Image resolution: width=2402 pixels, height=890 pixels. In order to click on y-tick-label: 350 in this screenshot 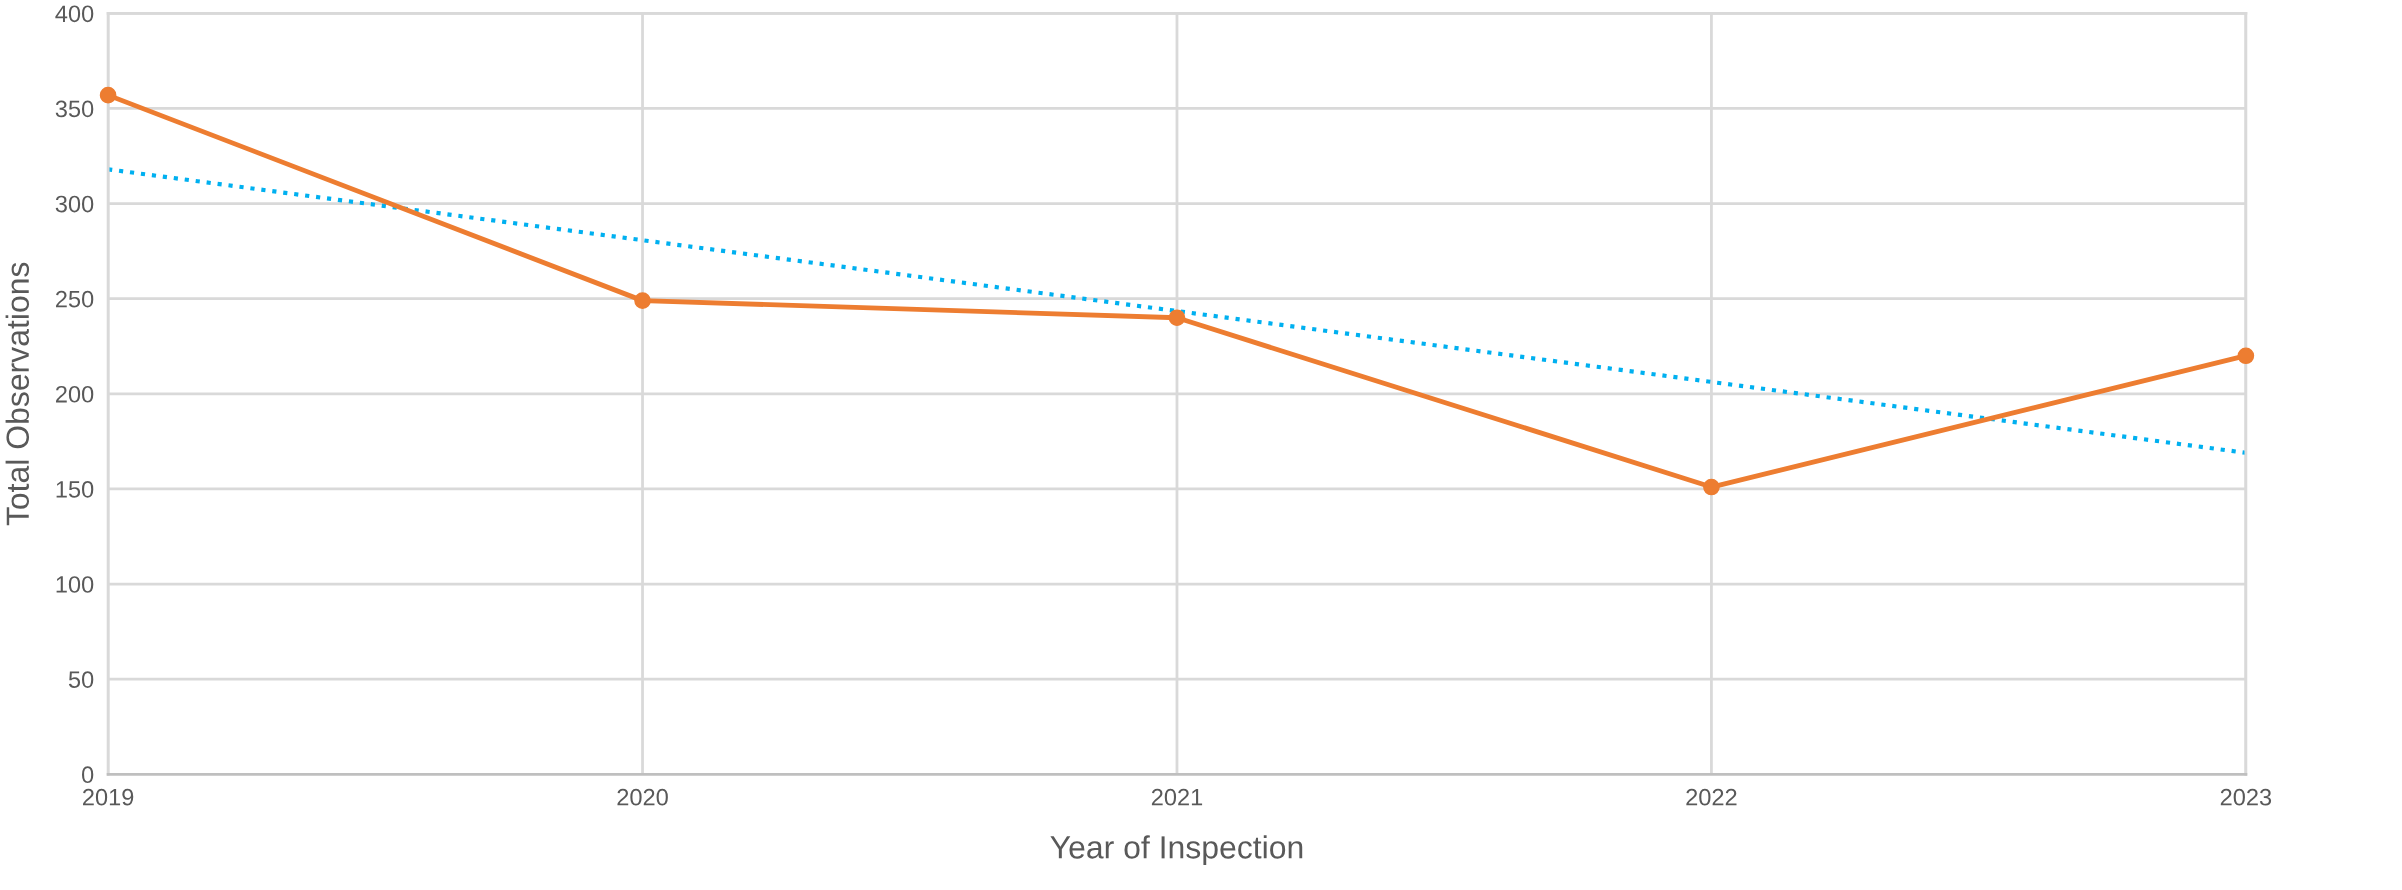, I will do `click(74, 109)`.